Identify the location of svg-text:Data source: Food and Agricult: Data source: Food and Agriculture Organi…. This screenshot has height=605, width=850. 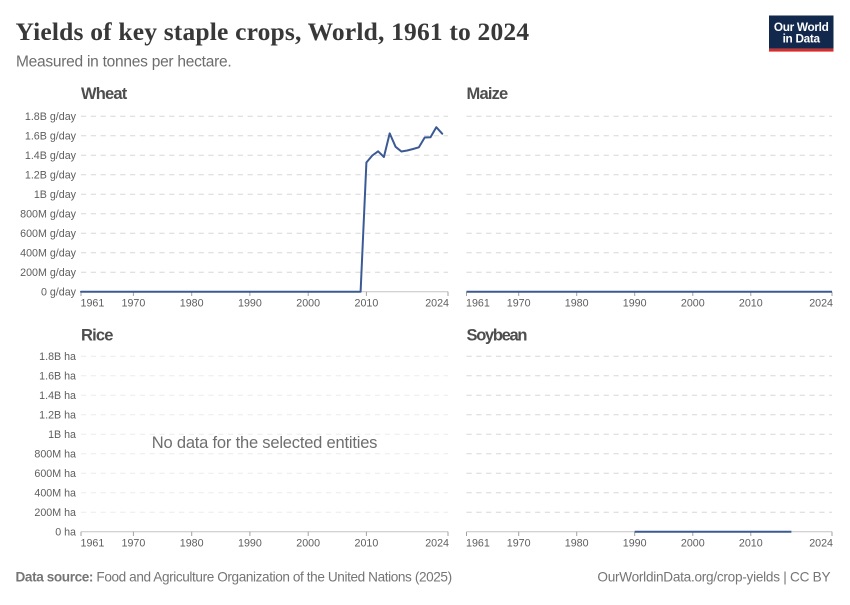
(234, 576).